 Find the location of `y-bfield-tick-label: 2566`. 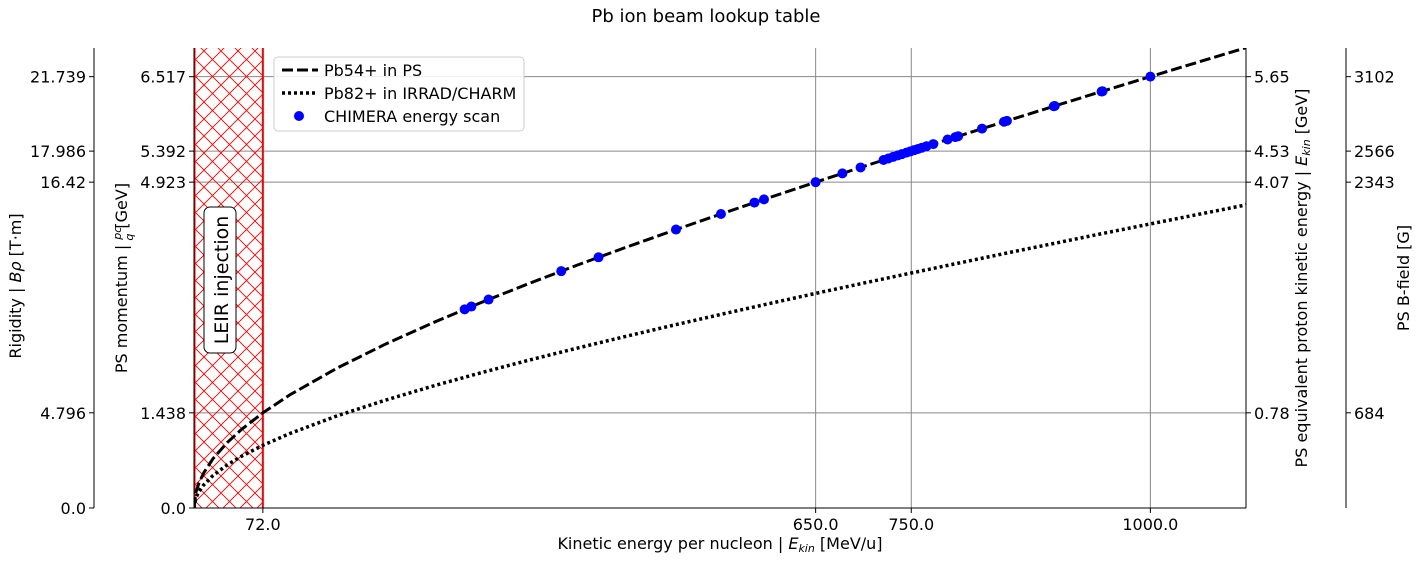

y-bfield-tick-label: 2566 is located at coordinates (1374, 151).